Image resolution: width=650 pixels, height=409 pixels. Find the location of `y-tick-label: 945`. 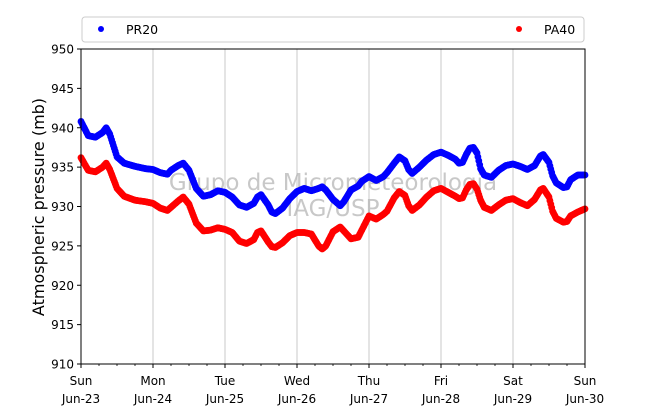

y-tick-label: 945 is located at coordinates (62, 89).